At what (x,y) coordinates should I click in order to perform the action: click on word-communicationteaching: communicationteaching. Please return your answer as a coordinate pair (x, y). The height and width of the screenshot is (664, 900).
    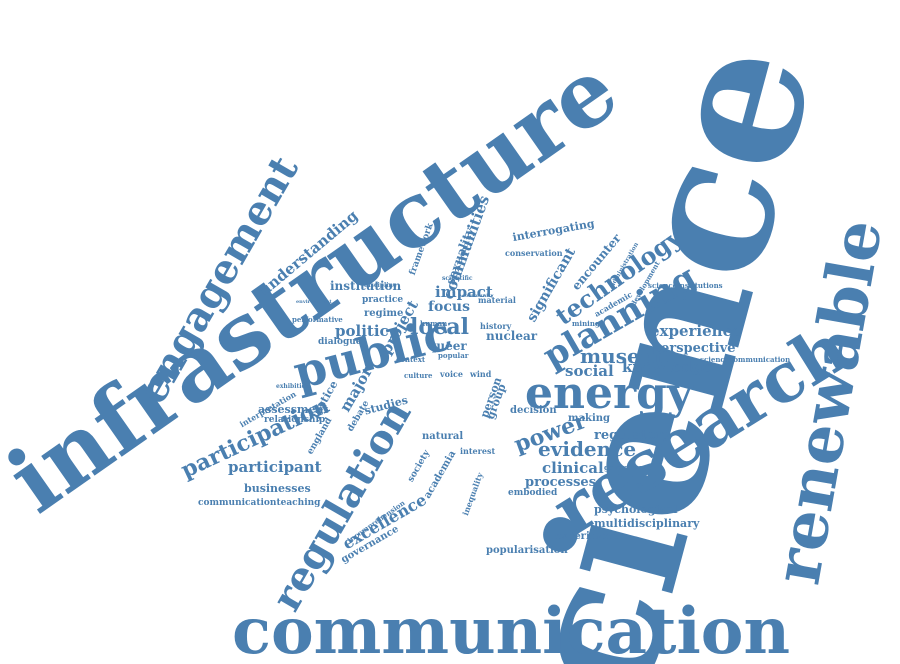
    Looking at the image, I should click on (259, 503).